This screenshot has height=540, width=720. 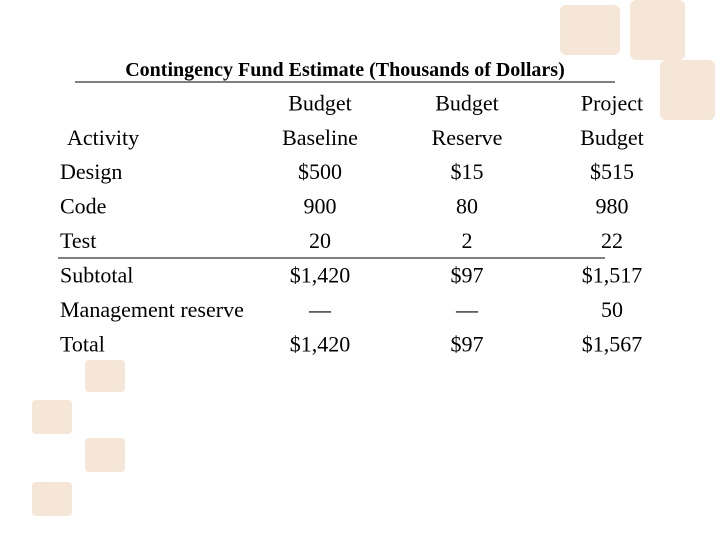 I want to click on row-label: Subtotal, so click(x=96, y=275).